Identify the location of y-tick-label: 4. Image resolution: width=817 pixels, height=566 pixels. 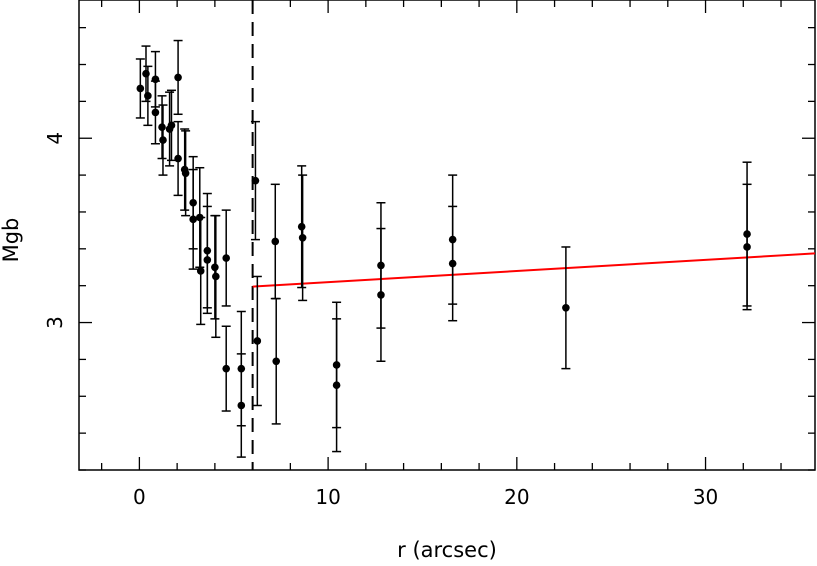
(55, 138).